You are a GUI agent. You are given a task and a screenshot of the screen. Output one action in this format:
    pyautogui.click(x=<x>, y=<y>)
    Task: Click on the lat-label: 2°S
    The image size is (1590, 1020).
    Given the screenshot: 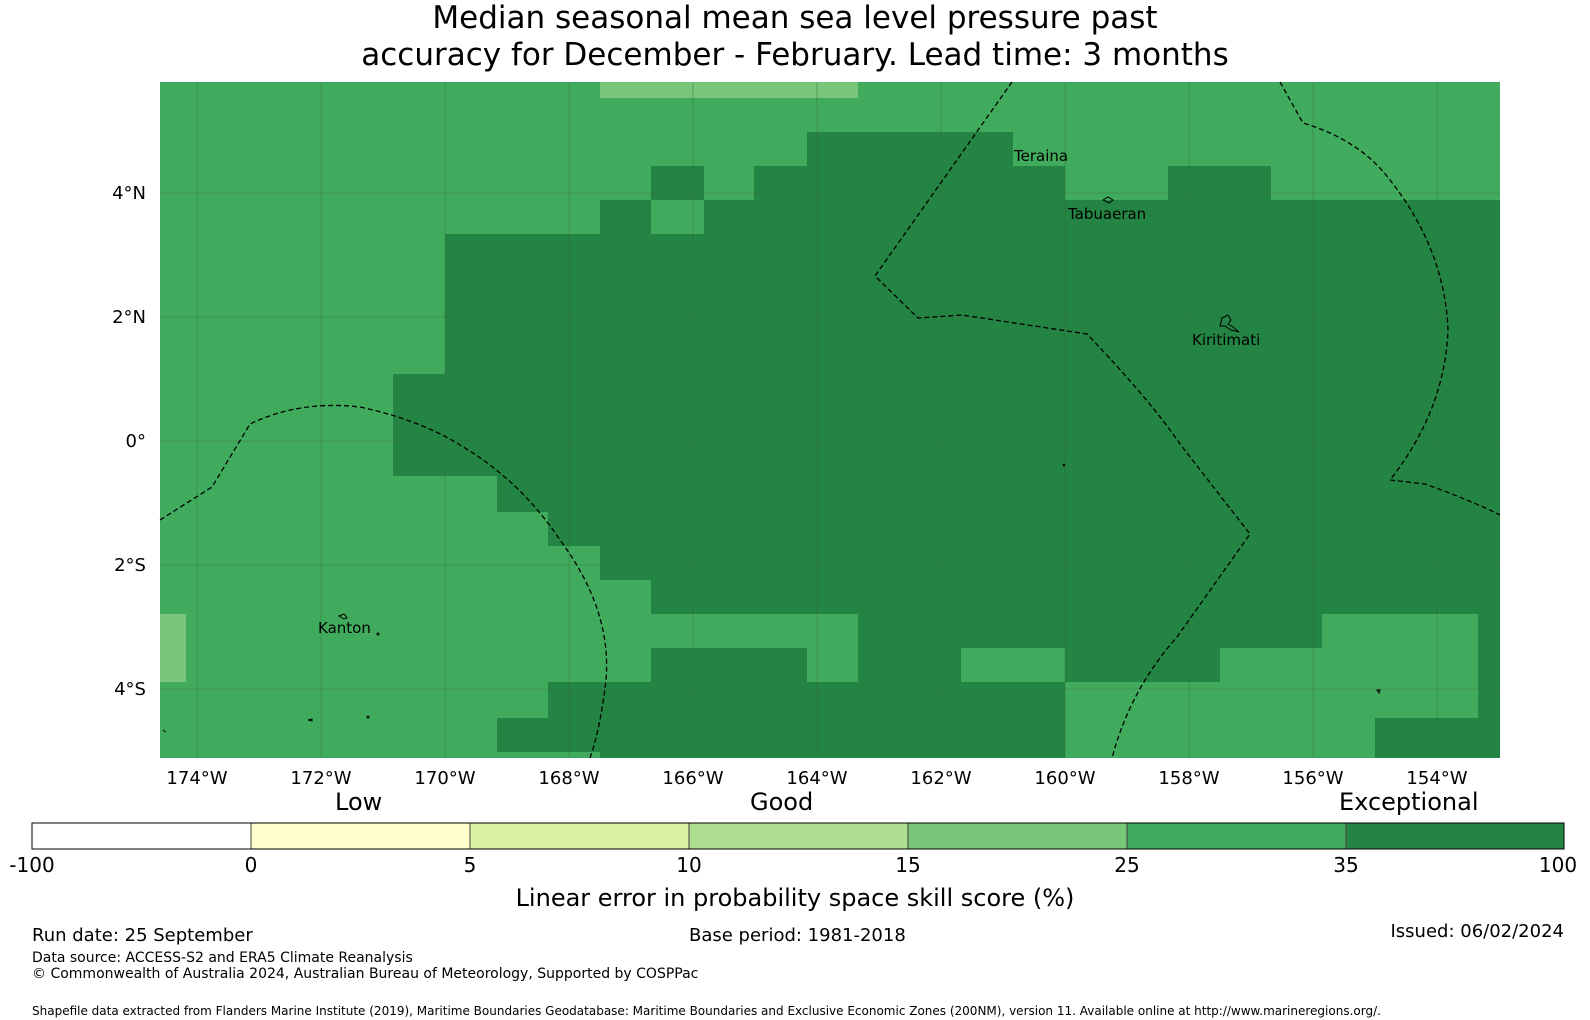 What is the action you would take?
    pyautogui.click(x=130, y=565)
    